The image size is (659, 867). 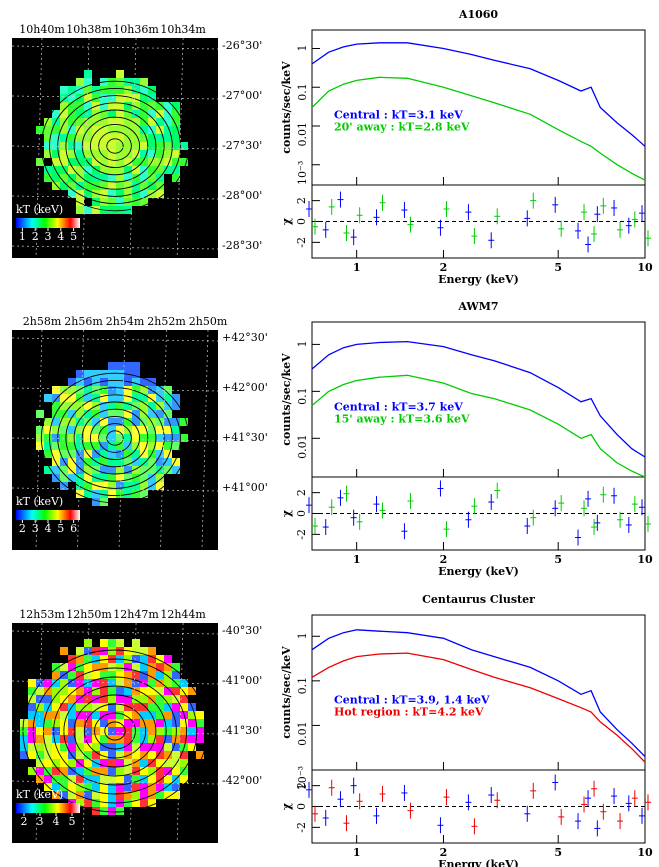 What do you see at coordinates (302, 134) in the screenshot?
I see `y-tick-label: 0.01` at bounding box center [302, 134].